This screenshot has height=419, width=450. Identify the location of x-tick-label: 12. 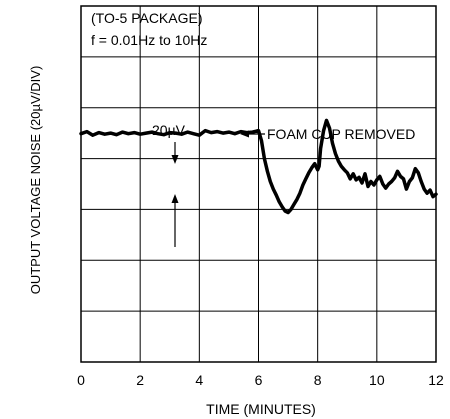
(436, 380).